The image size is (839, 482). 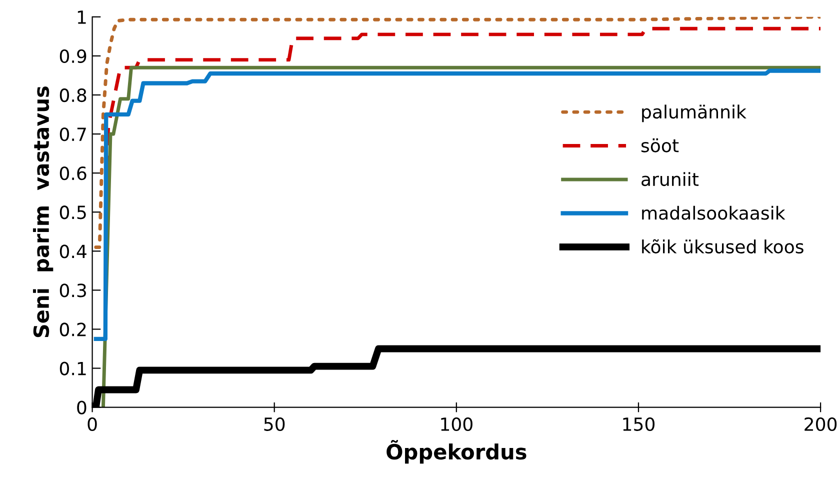 I want to click on x-tick-label: 200, so click(x=820, y=424).